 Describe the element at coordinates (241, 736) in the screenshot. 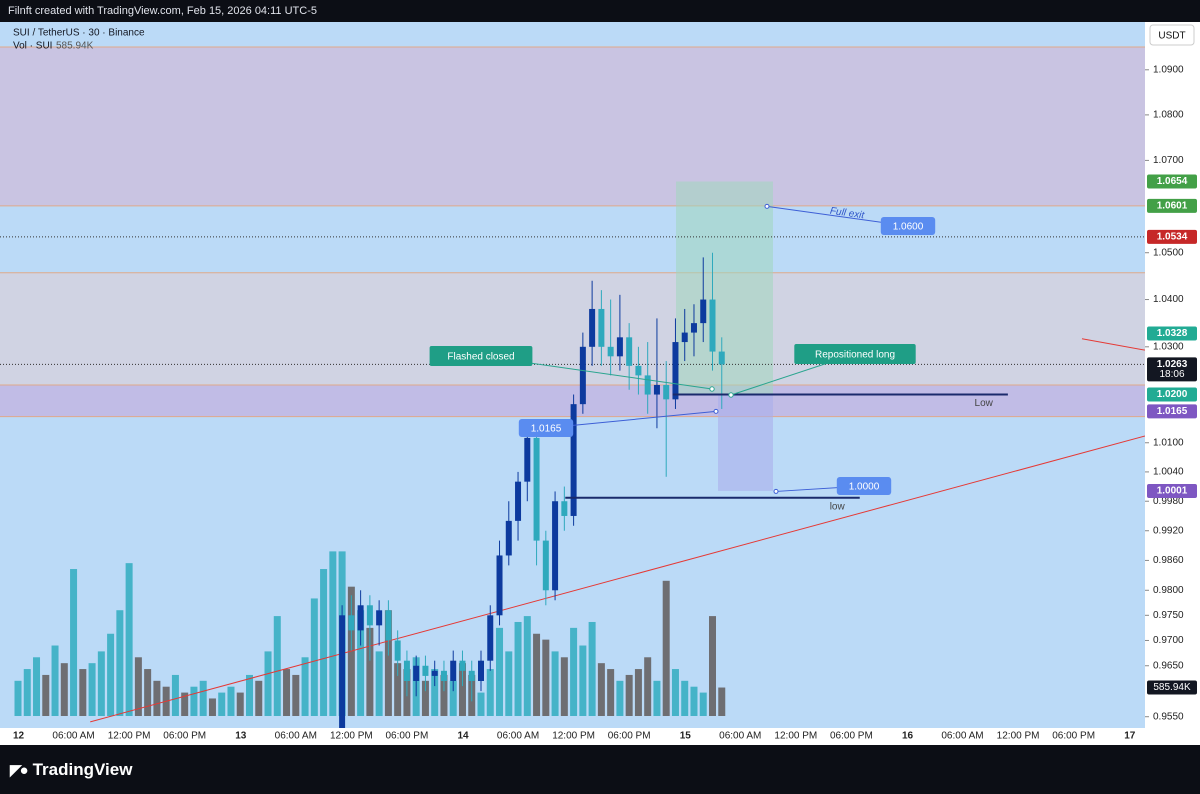

I see `x-tick-label: 13` at that location.